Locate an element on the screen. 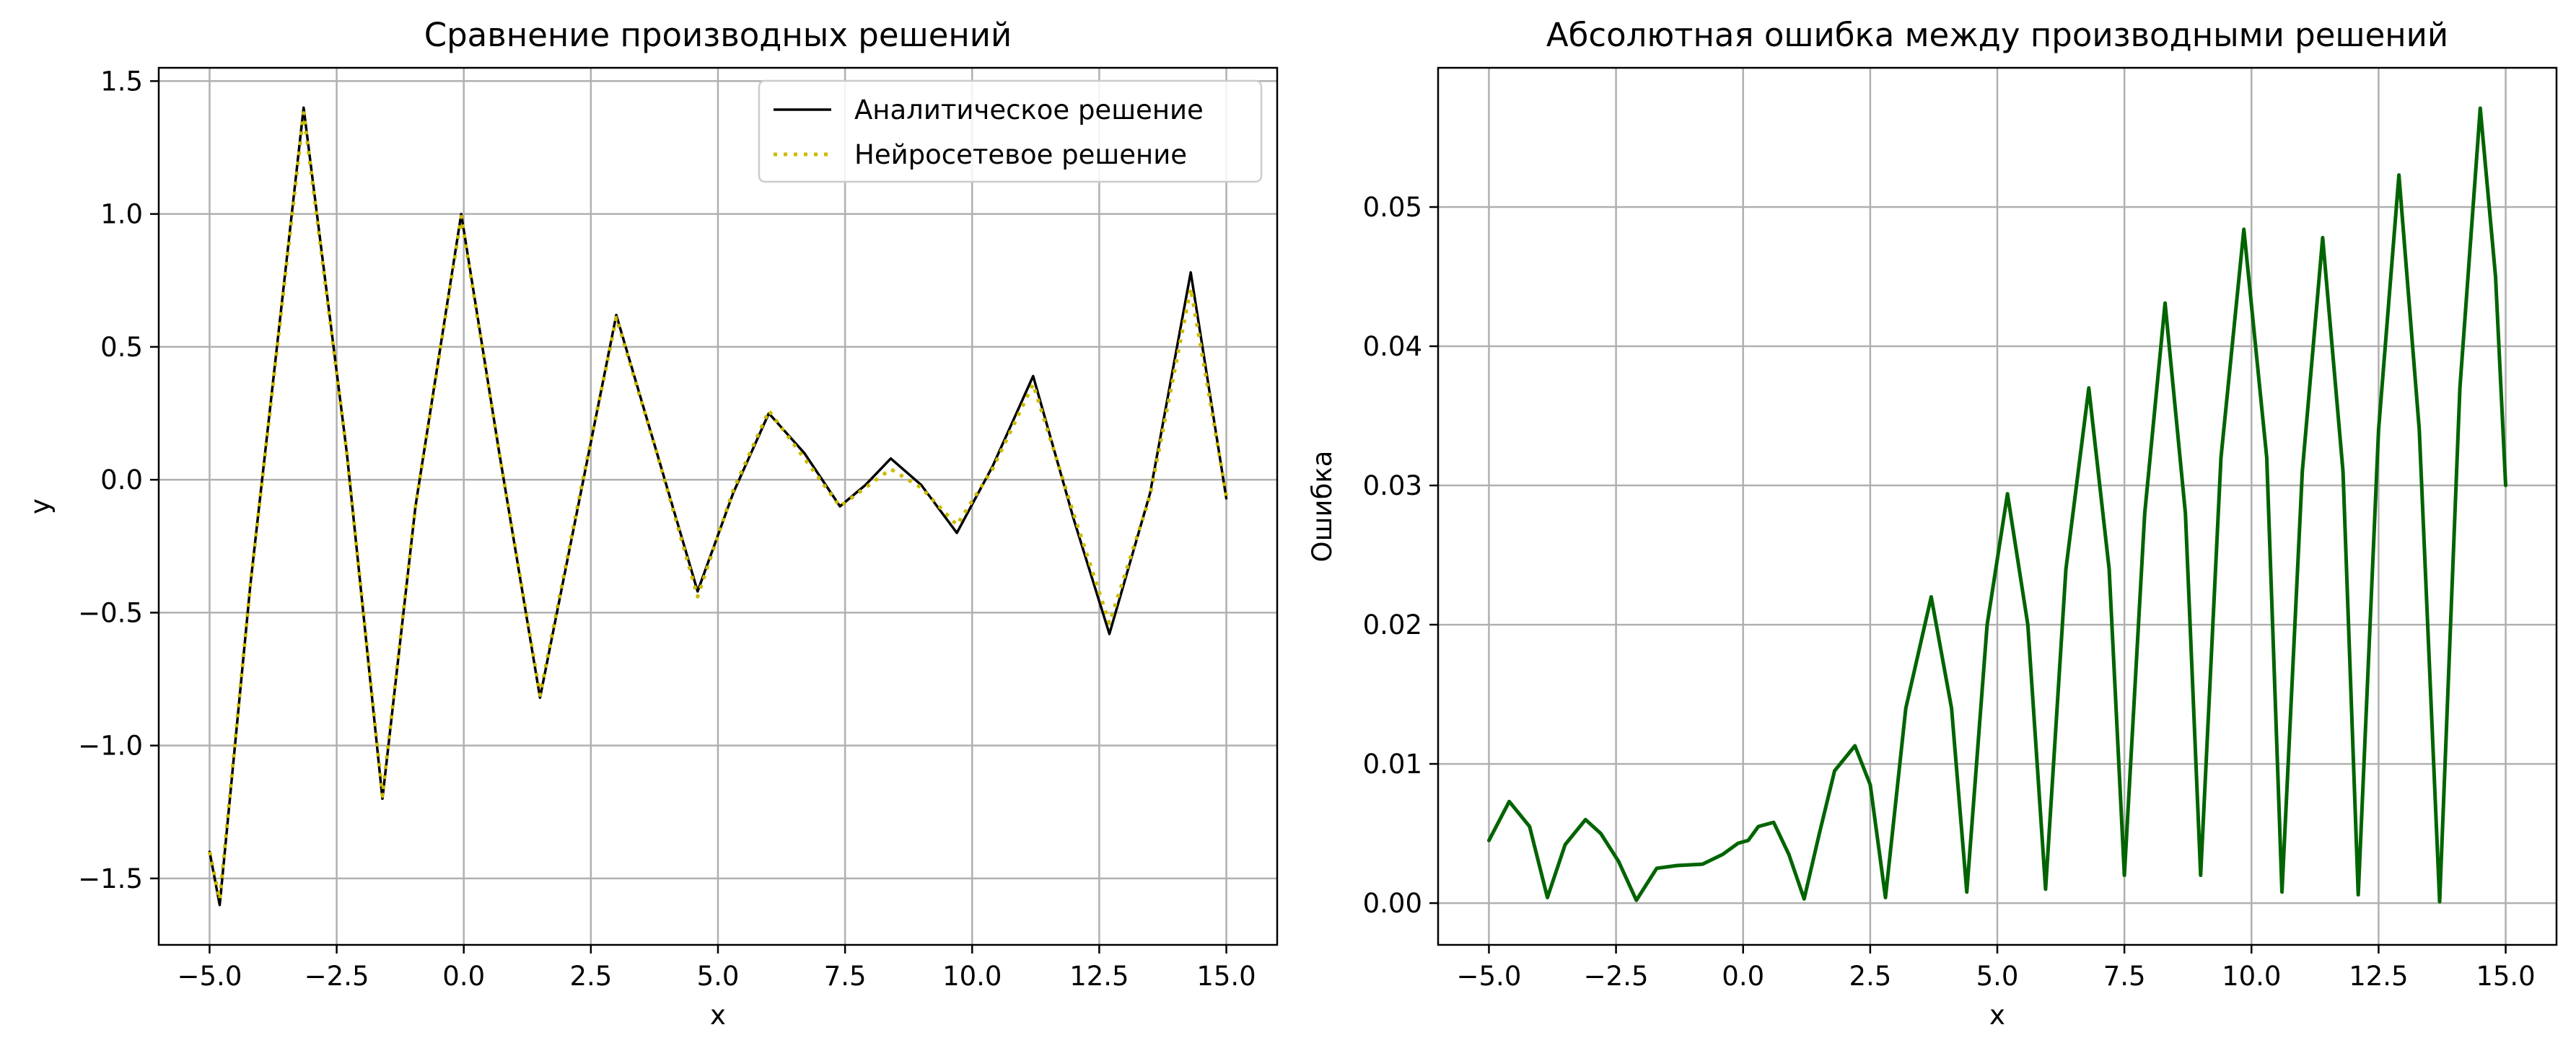  legend-label-1: Нейросетевое решение is located at coordinates (1021, 154).